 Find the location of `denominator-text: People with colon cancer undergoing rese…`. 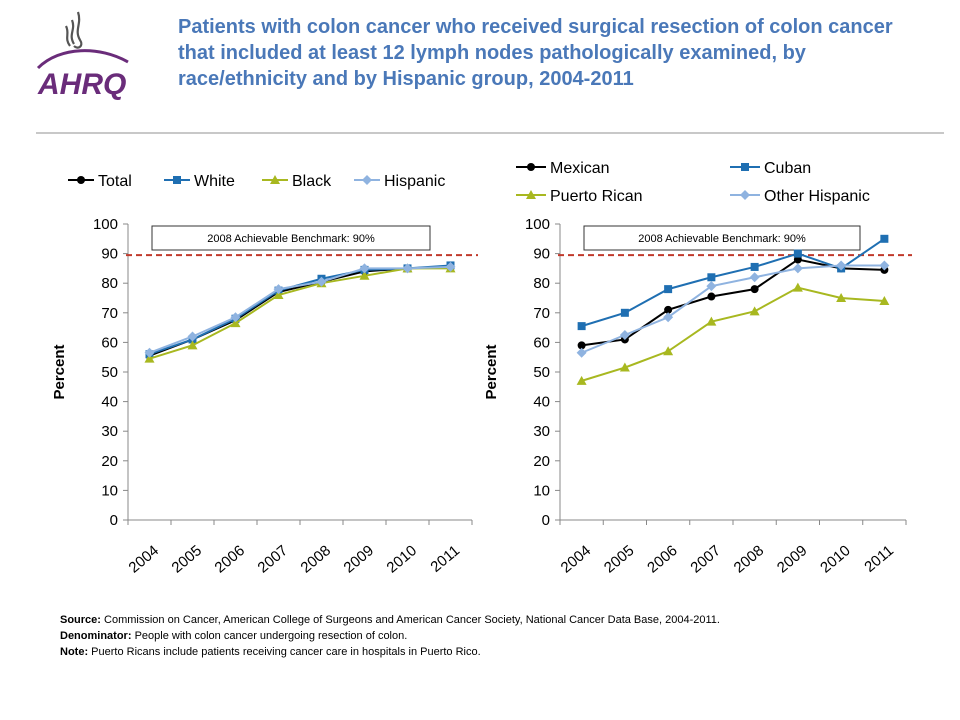

denominator-text: People with colon cancer undergoing rese… is located at coordinates (271, 636).